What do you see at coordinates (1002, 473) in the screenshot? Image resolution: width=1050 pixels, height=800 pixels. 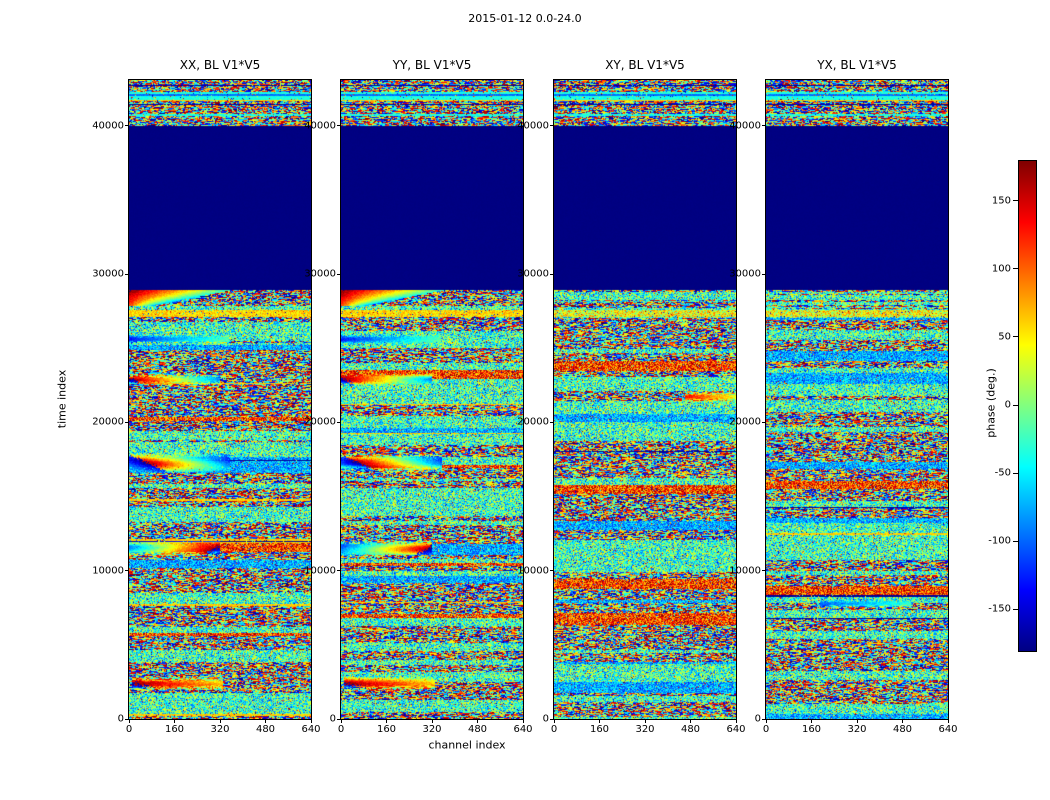 I see `colorbar-tick-label: -50` at bounding box center [1002, 473].